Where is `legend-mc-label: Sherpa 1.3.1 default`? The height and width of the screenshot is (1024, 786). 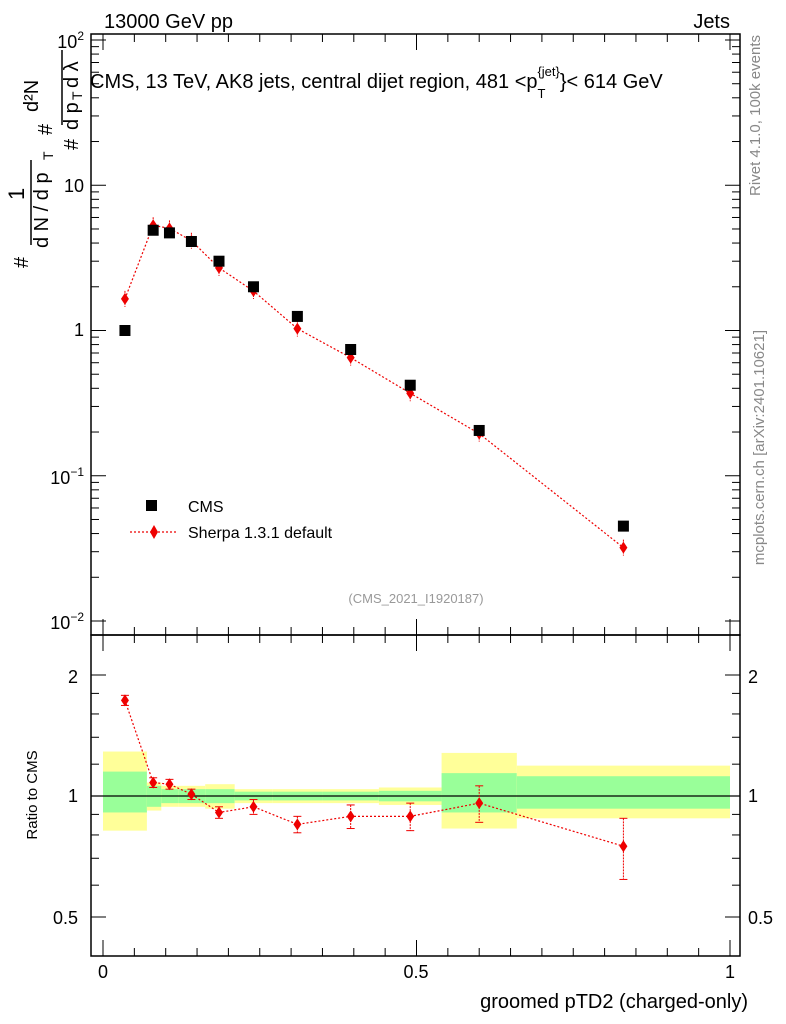 legend-mc-label: Sherpa 1.3.1 default is located at coordinates (260, 533).